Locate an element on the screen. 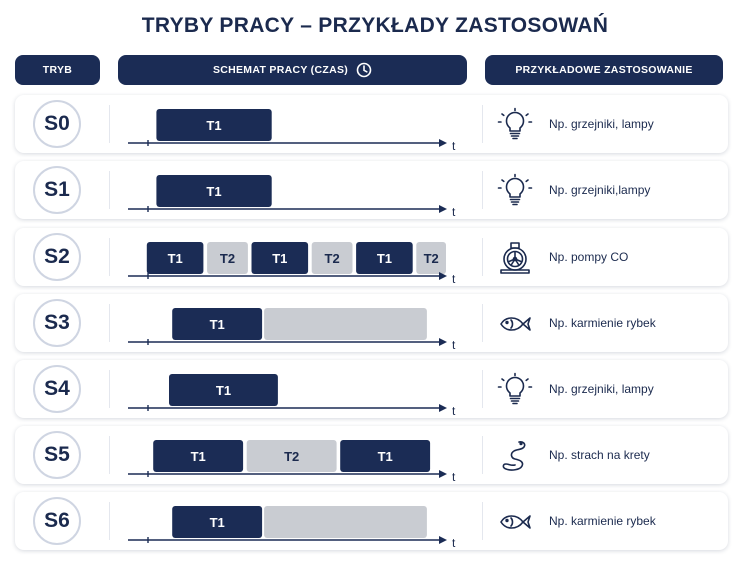  mode-badge: S0 is located at coordinates (57, 124).